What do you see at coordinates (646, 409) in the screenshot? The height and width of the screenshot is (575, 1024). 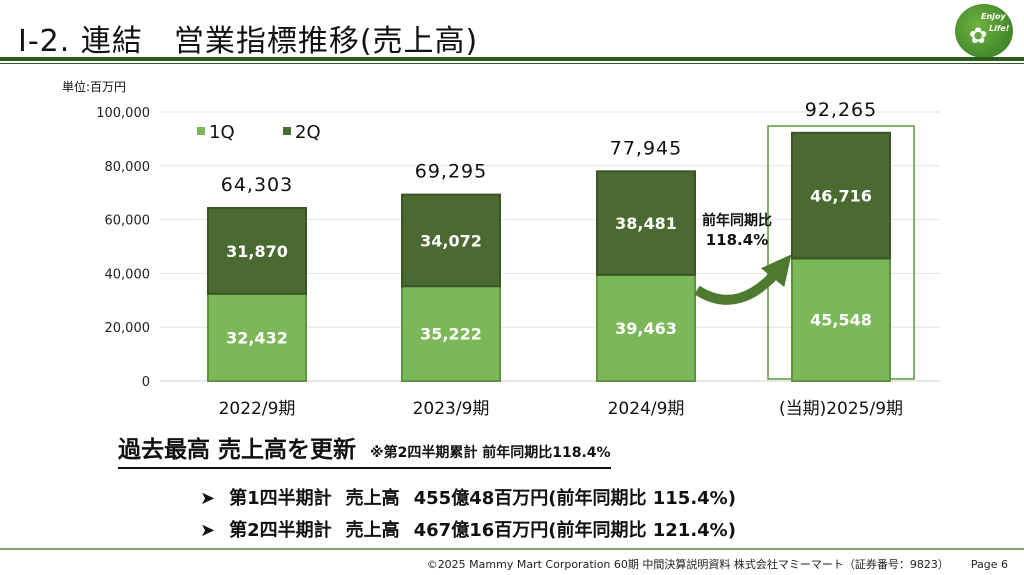 I see `x-tick-label: 2024/9期` at bounding box center [646, 409].